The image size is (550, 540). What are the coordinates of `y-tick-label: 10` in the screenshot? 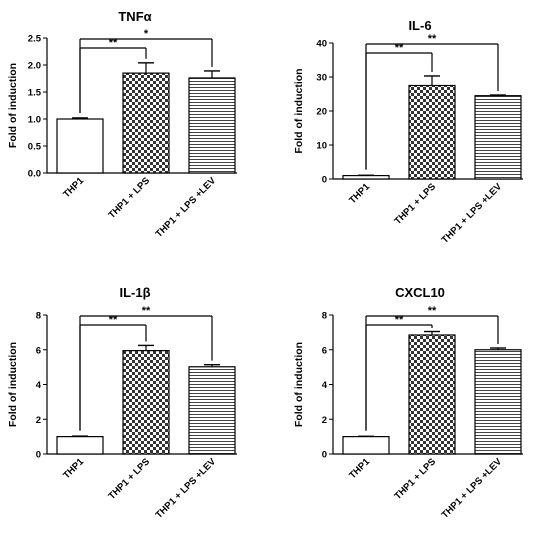 It's located at (321, 146).